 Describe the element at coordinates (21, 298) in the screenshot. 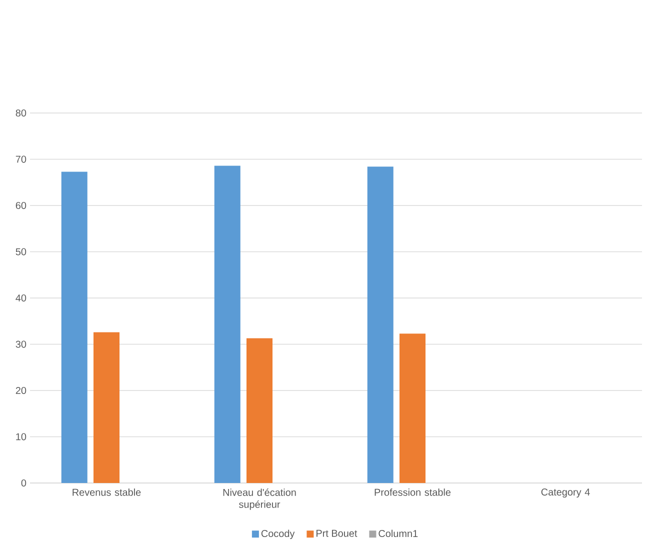

I see `y-tick-label: 40` at that location.